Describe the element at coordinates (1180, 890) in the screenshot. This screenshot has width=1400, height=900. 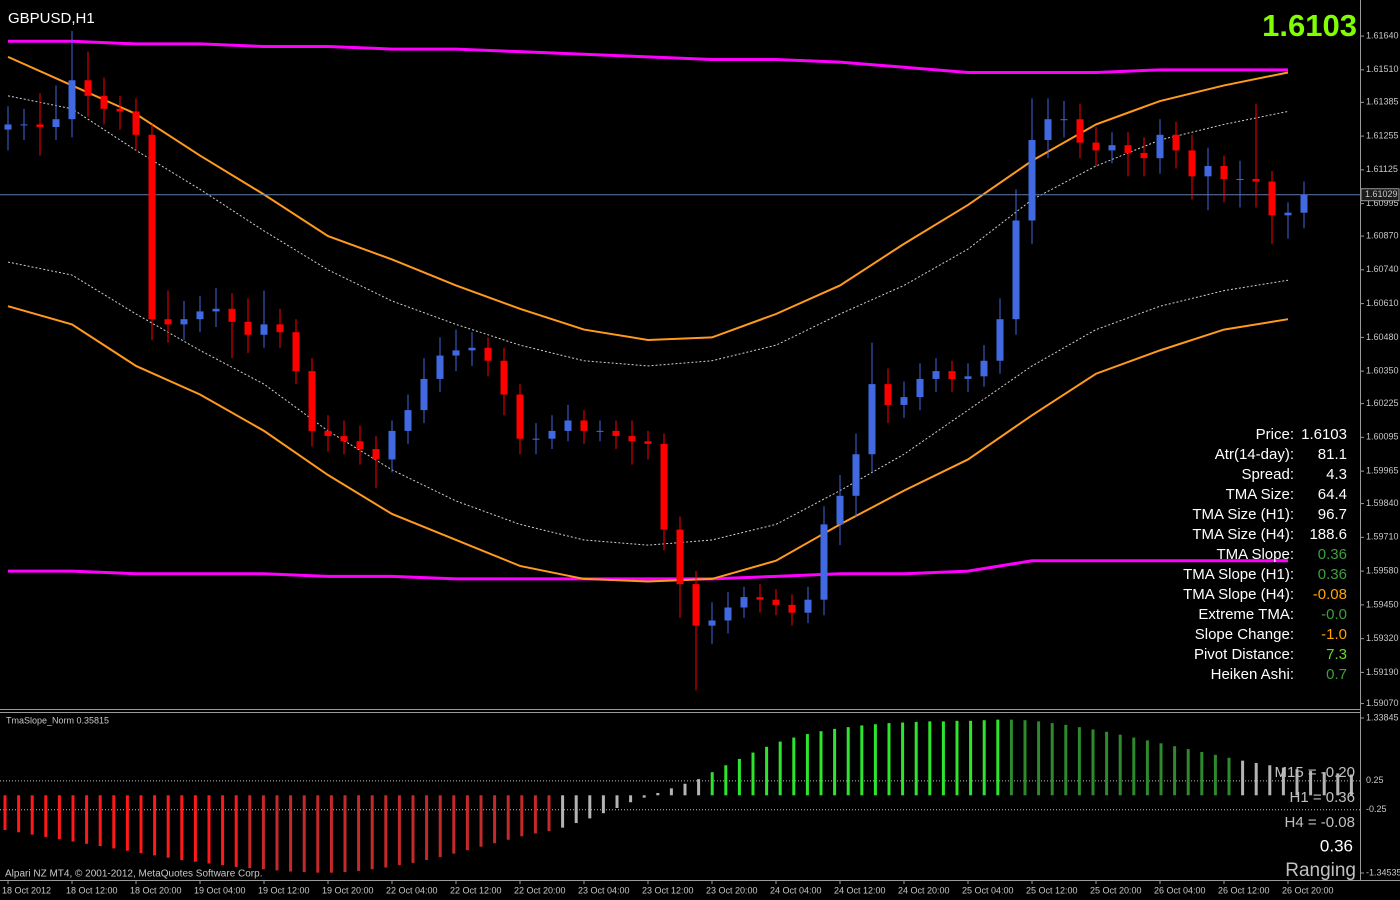
I see `x-tick-label: 26 Oct 04:00` at that location.